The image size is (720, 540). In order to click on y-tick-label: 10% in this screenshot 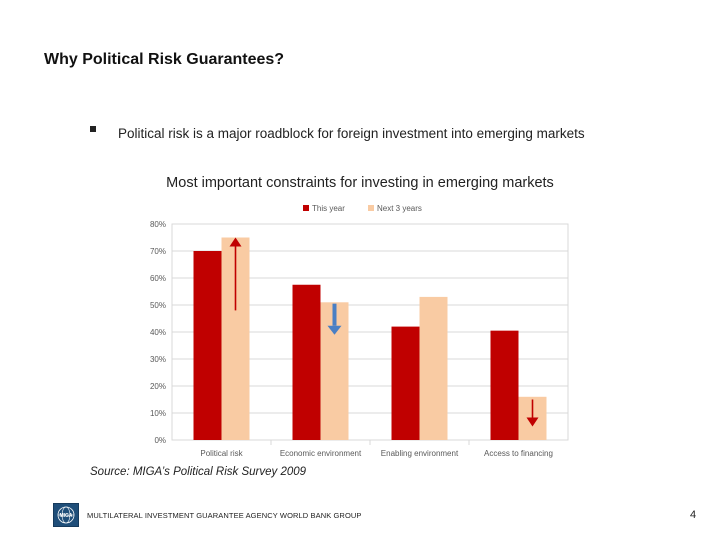, I will do `click(158, 413)`.